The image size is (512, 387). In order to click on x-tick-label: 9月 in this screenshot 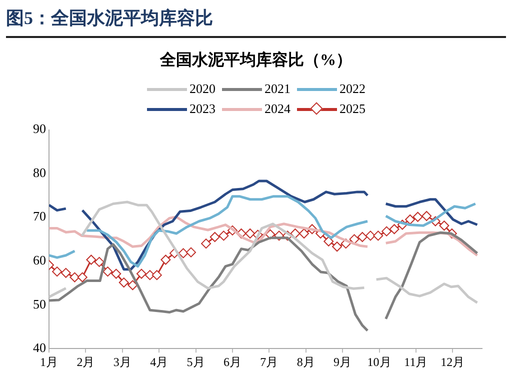, I will do `click(343, 361)`.